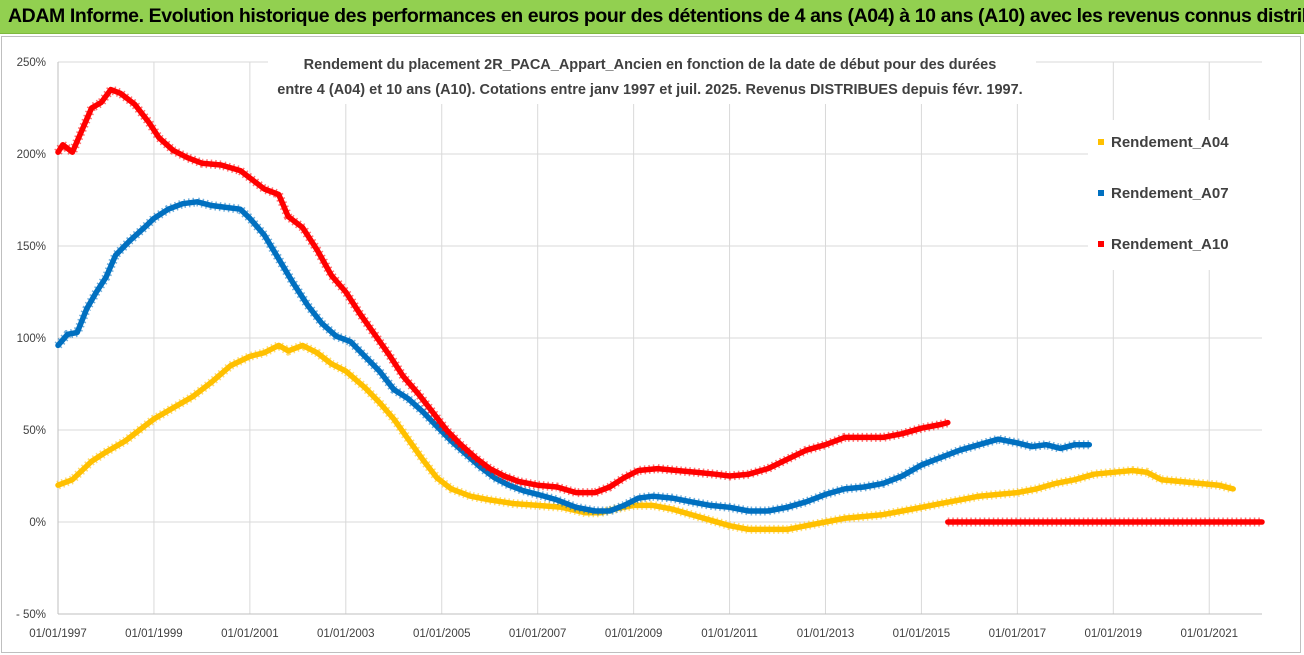 This screenshot has width=1304, height=655. I want to click on legend: Rendement_A04 Rendement_A07 Rendement_A10, so click(1163, 193).